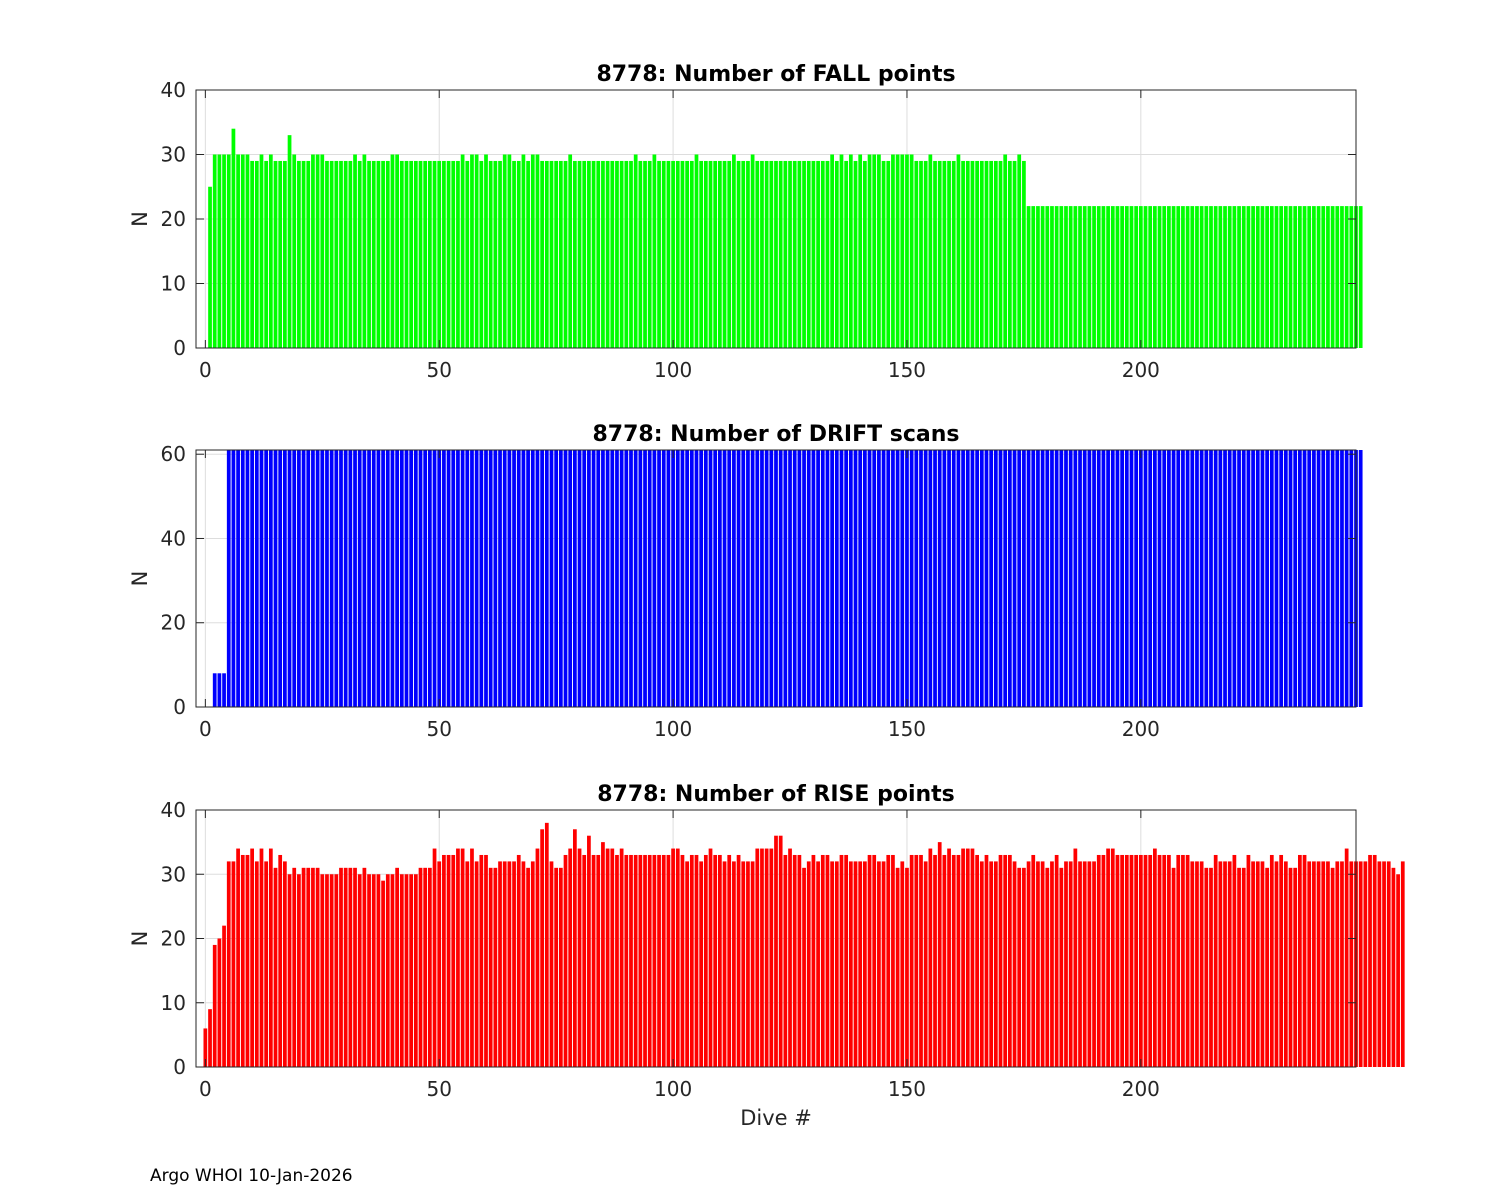  I want to click on y-tick-label: 20, so click(173, 219).